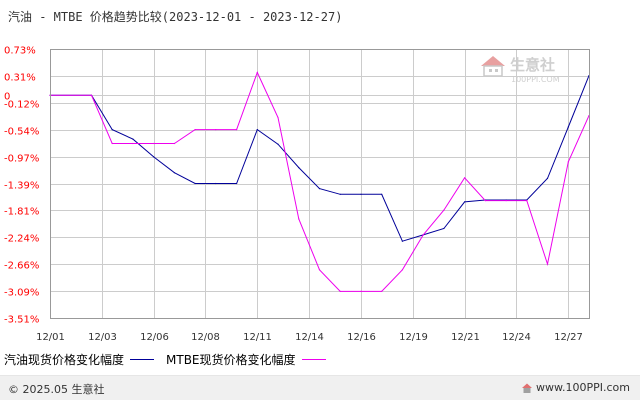 The image size is (640, 400). What do you see at coordinates (7, 97) in the screenshot?
I see `y-tick-label: 0` at bounding box center [7, 97].